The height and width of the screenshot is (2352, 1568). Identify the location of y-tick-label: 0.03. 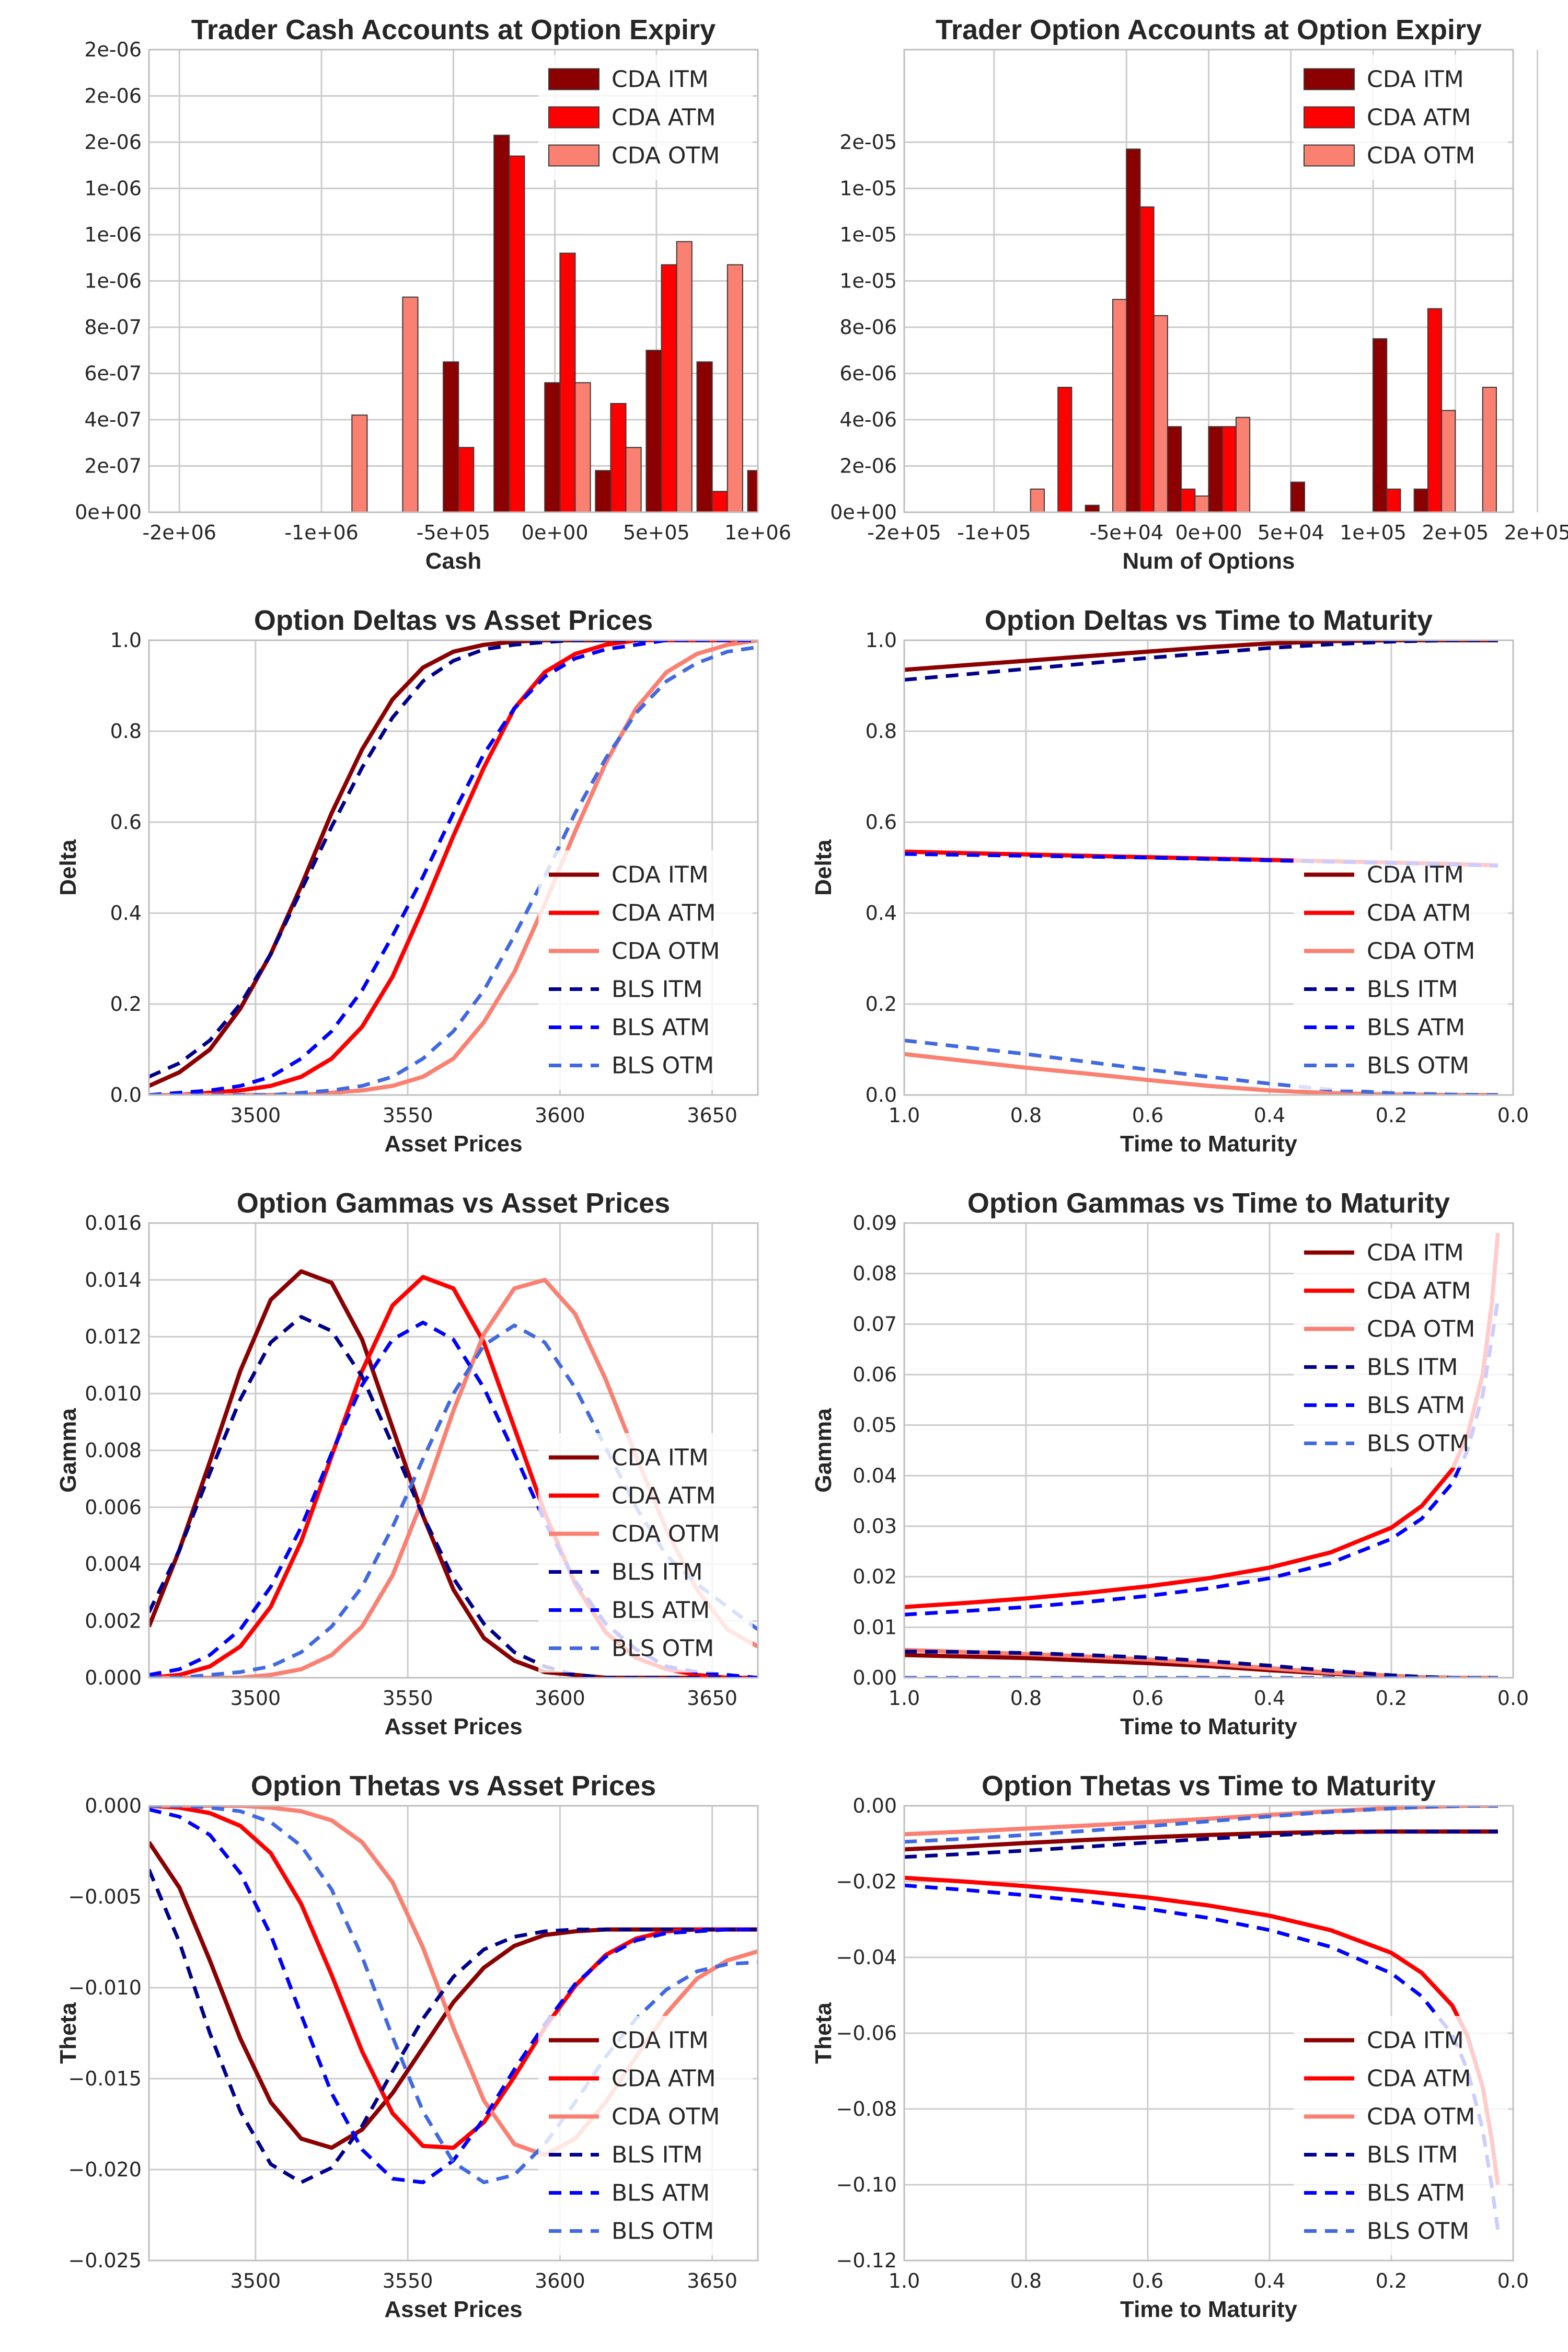
(874, 1526).